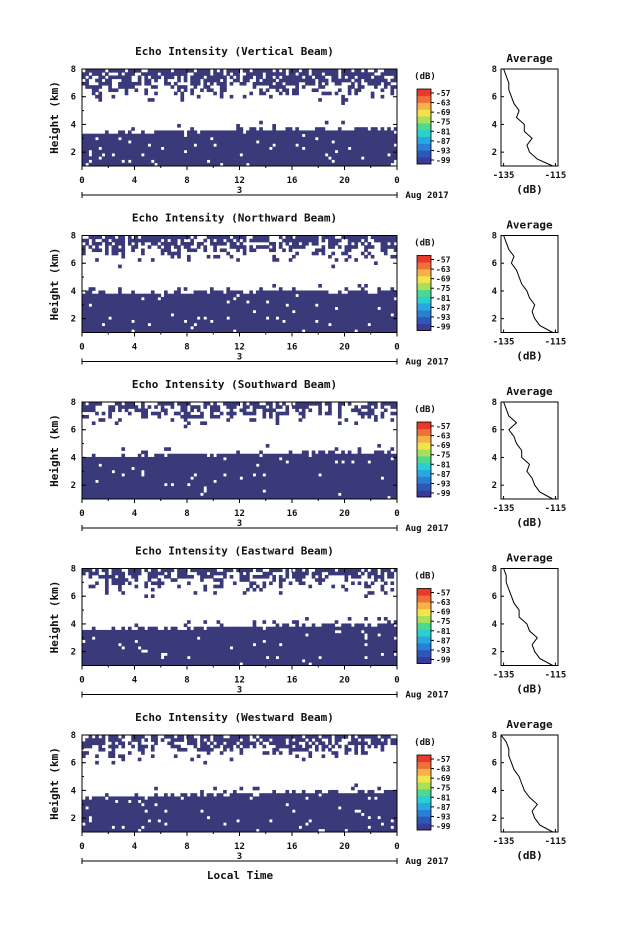 This screenshot has height=929, width=617. What do you see at coordinates (443, 464) in the screenshot?
I see `colorbar-tick-label: -81` at bounding box center [443, 464].